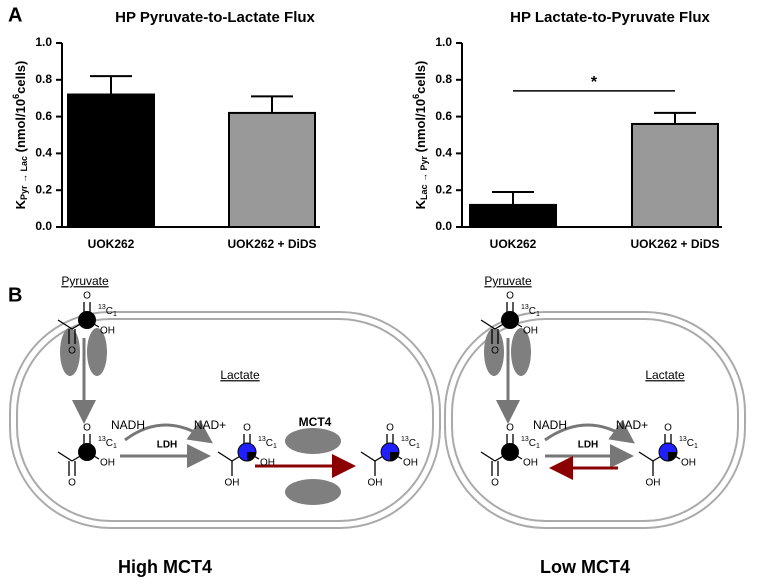 This screenshot has width=757, height=588. I want to click on y-axis-label: KPyr → Lac (nmol/106cells), so click(20, 135).